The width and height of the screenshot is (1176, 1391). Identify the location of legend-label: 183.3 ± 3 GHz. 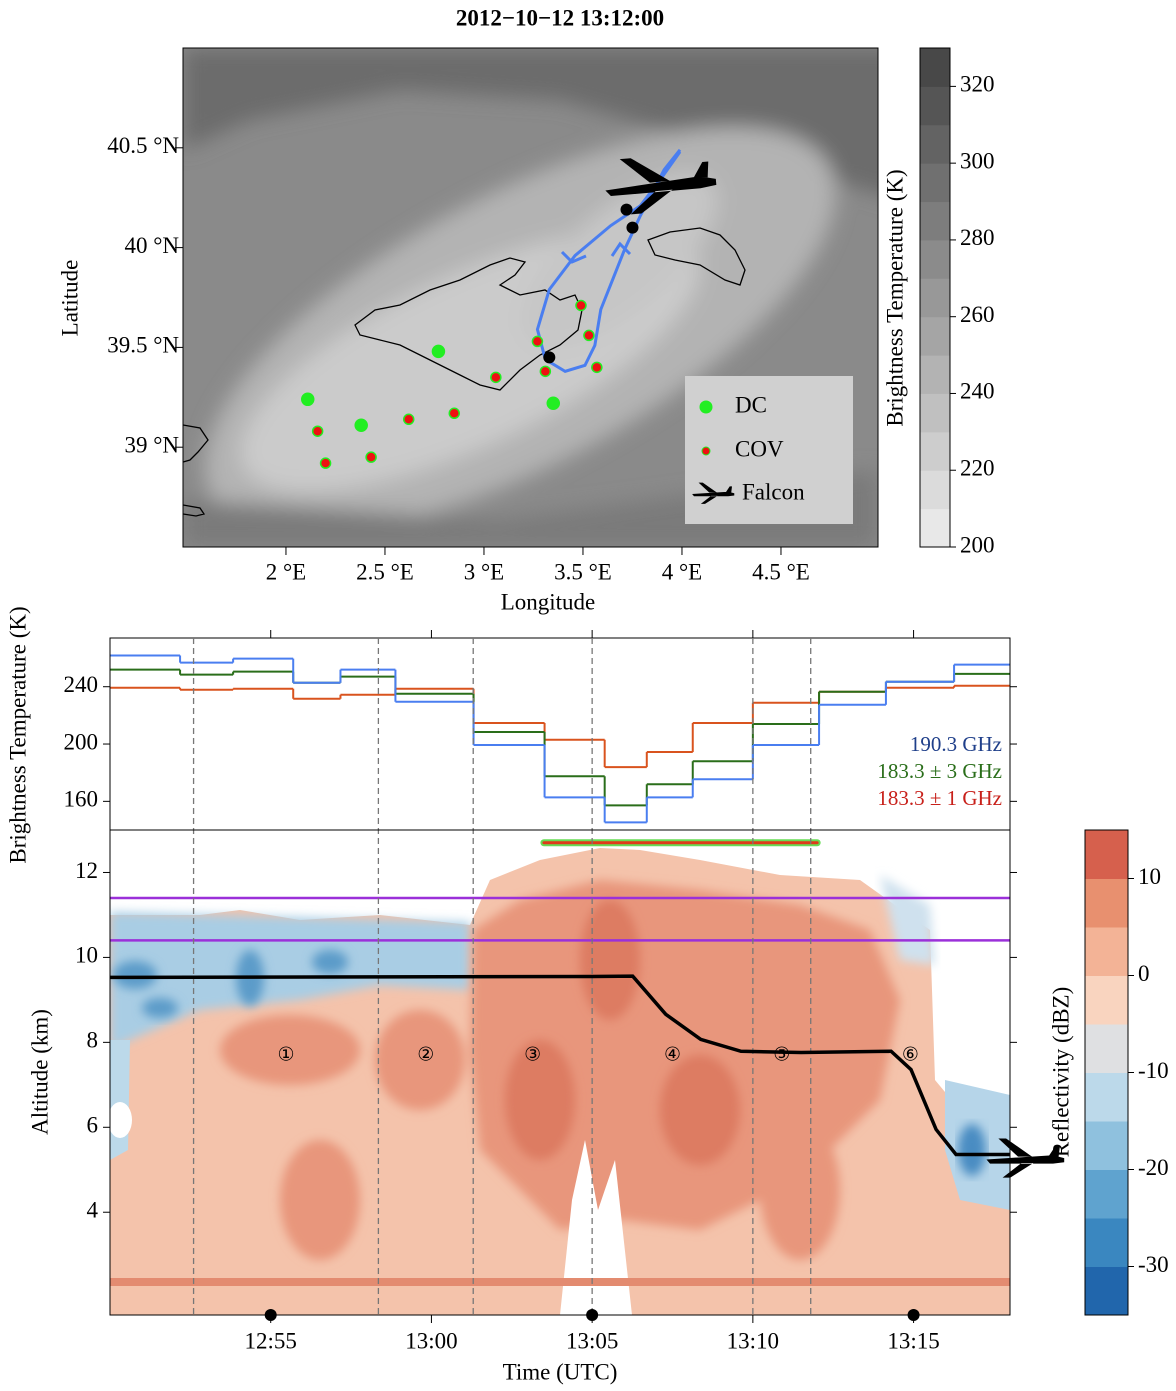
(939, 771).